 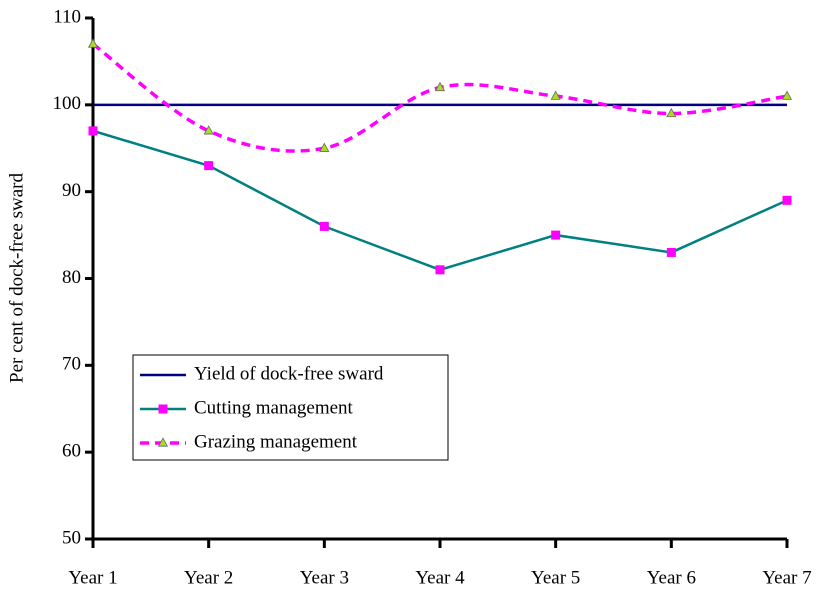 What do you see at coordinates (71, 364) in the screenshot?
I see `y-tick-label: 70` at bounding box center [71, 364].